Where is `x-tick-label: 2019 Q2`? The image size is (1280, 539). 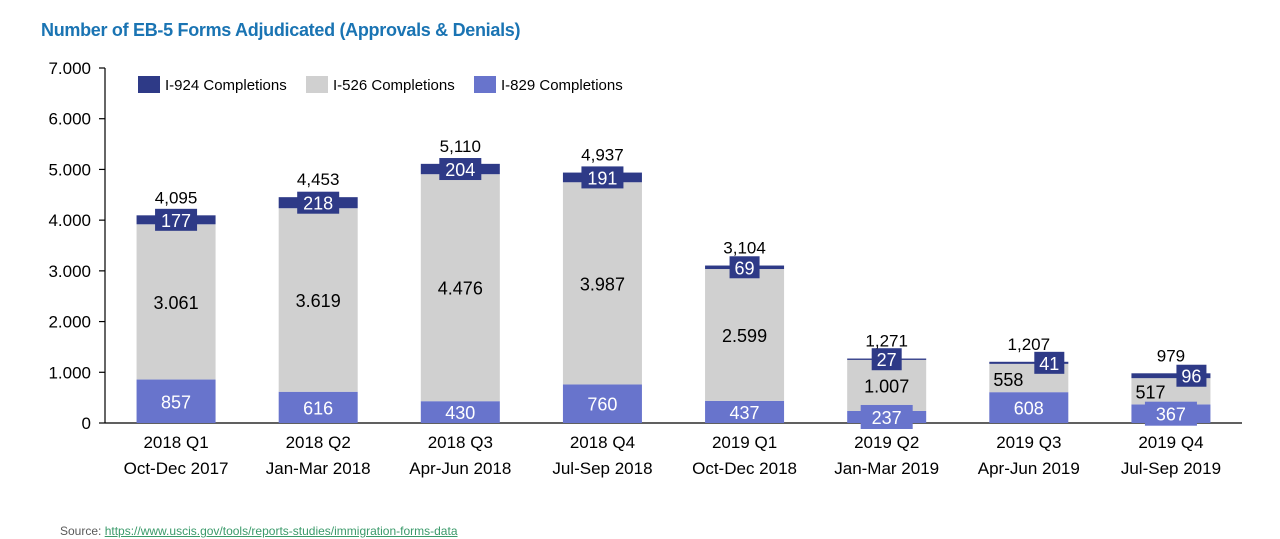
x-tick-label: 2019 Q2 is located at coordinates (886, 442).